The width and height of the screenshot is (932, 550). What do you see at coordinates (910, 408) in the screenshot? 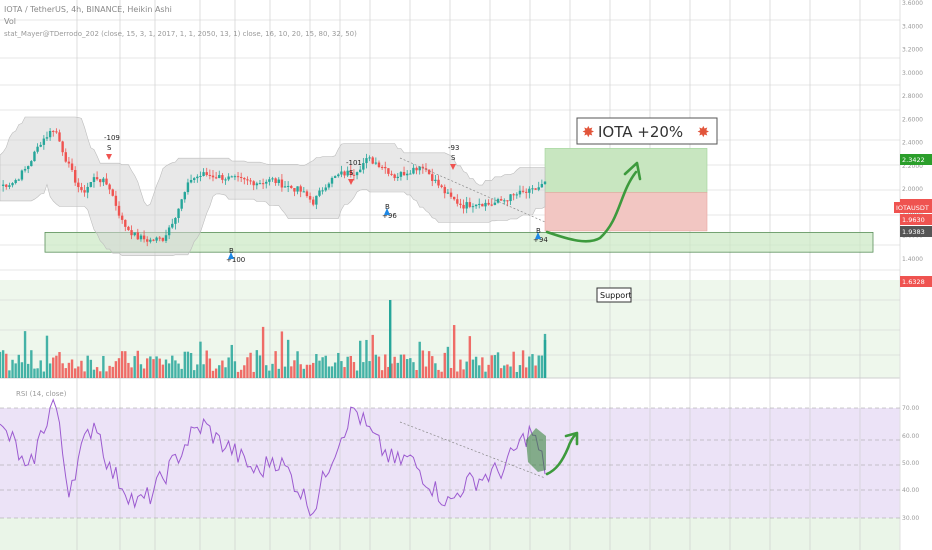
I see `rsi-tick: 70.00` at bounding box center [910, 408].